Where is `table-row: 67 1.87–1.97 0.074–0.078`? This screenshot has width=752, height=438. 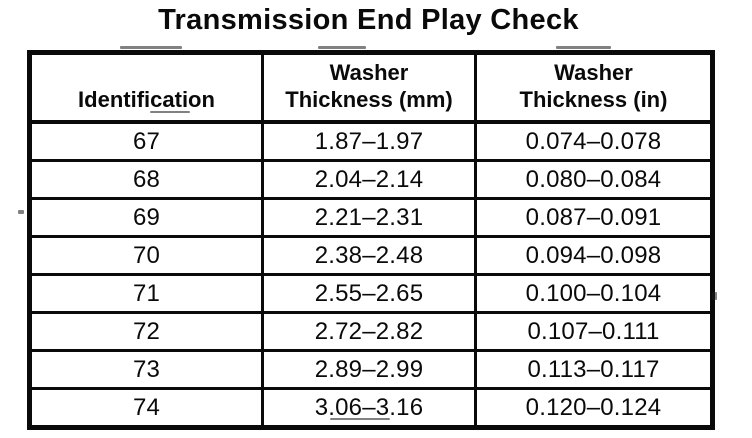
table-row: 67 1.87–1.97 0.074–0.078 is located at coordinates (371, 141).